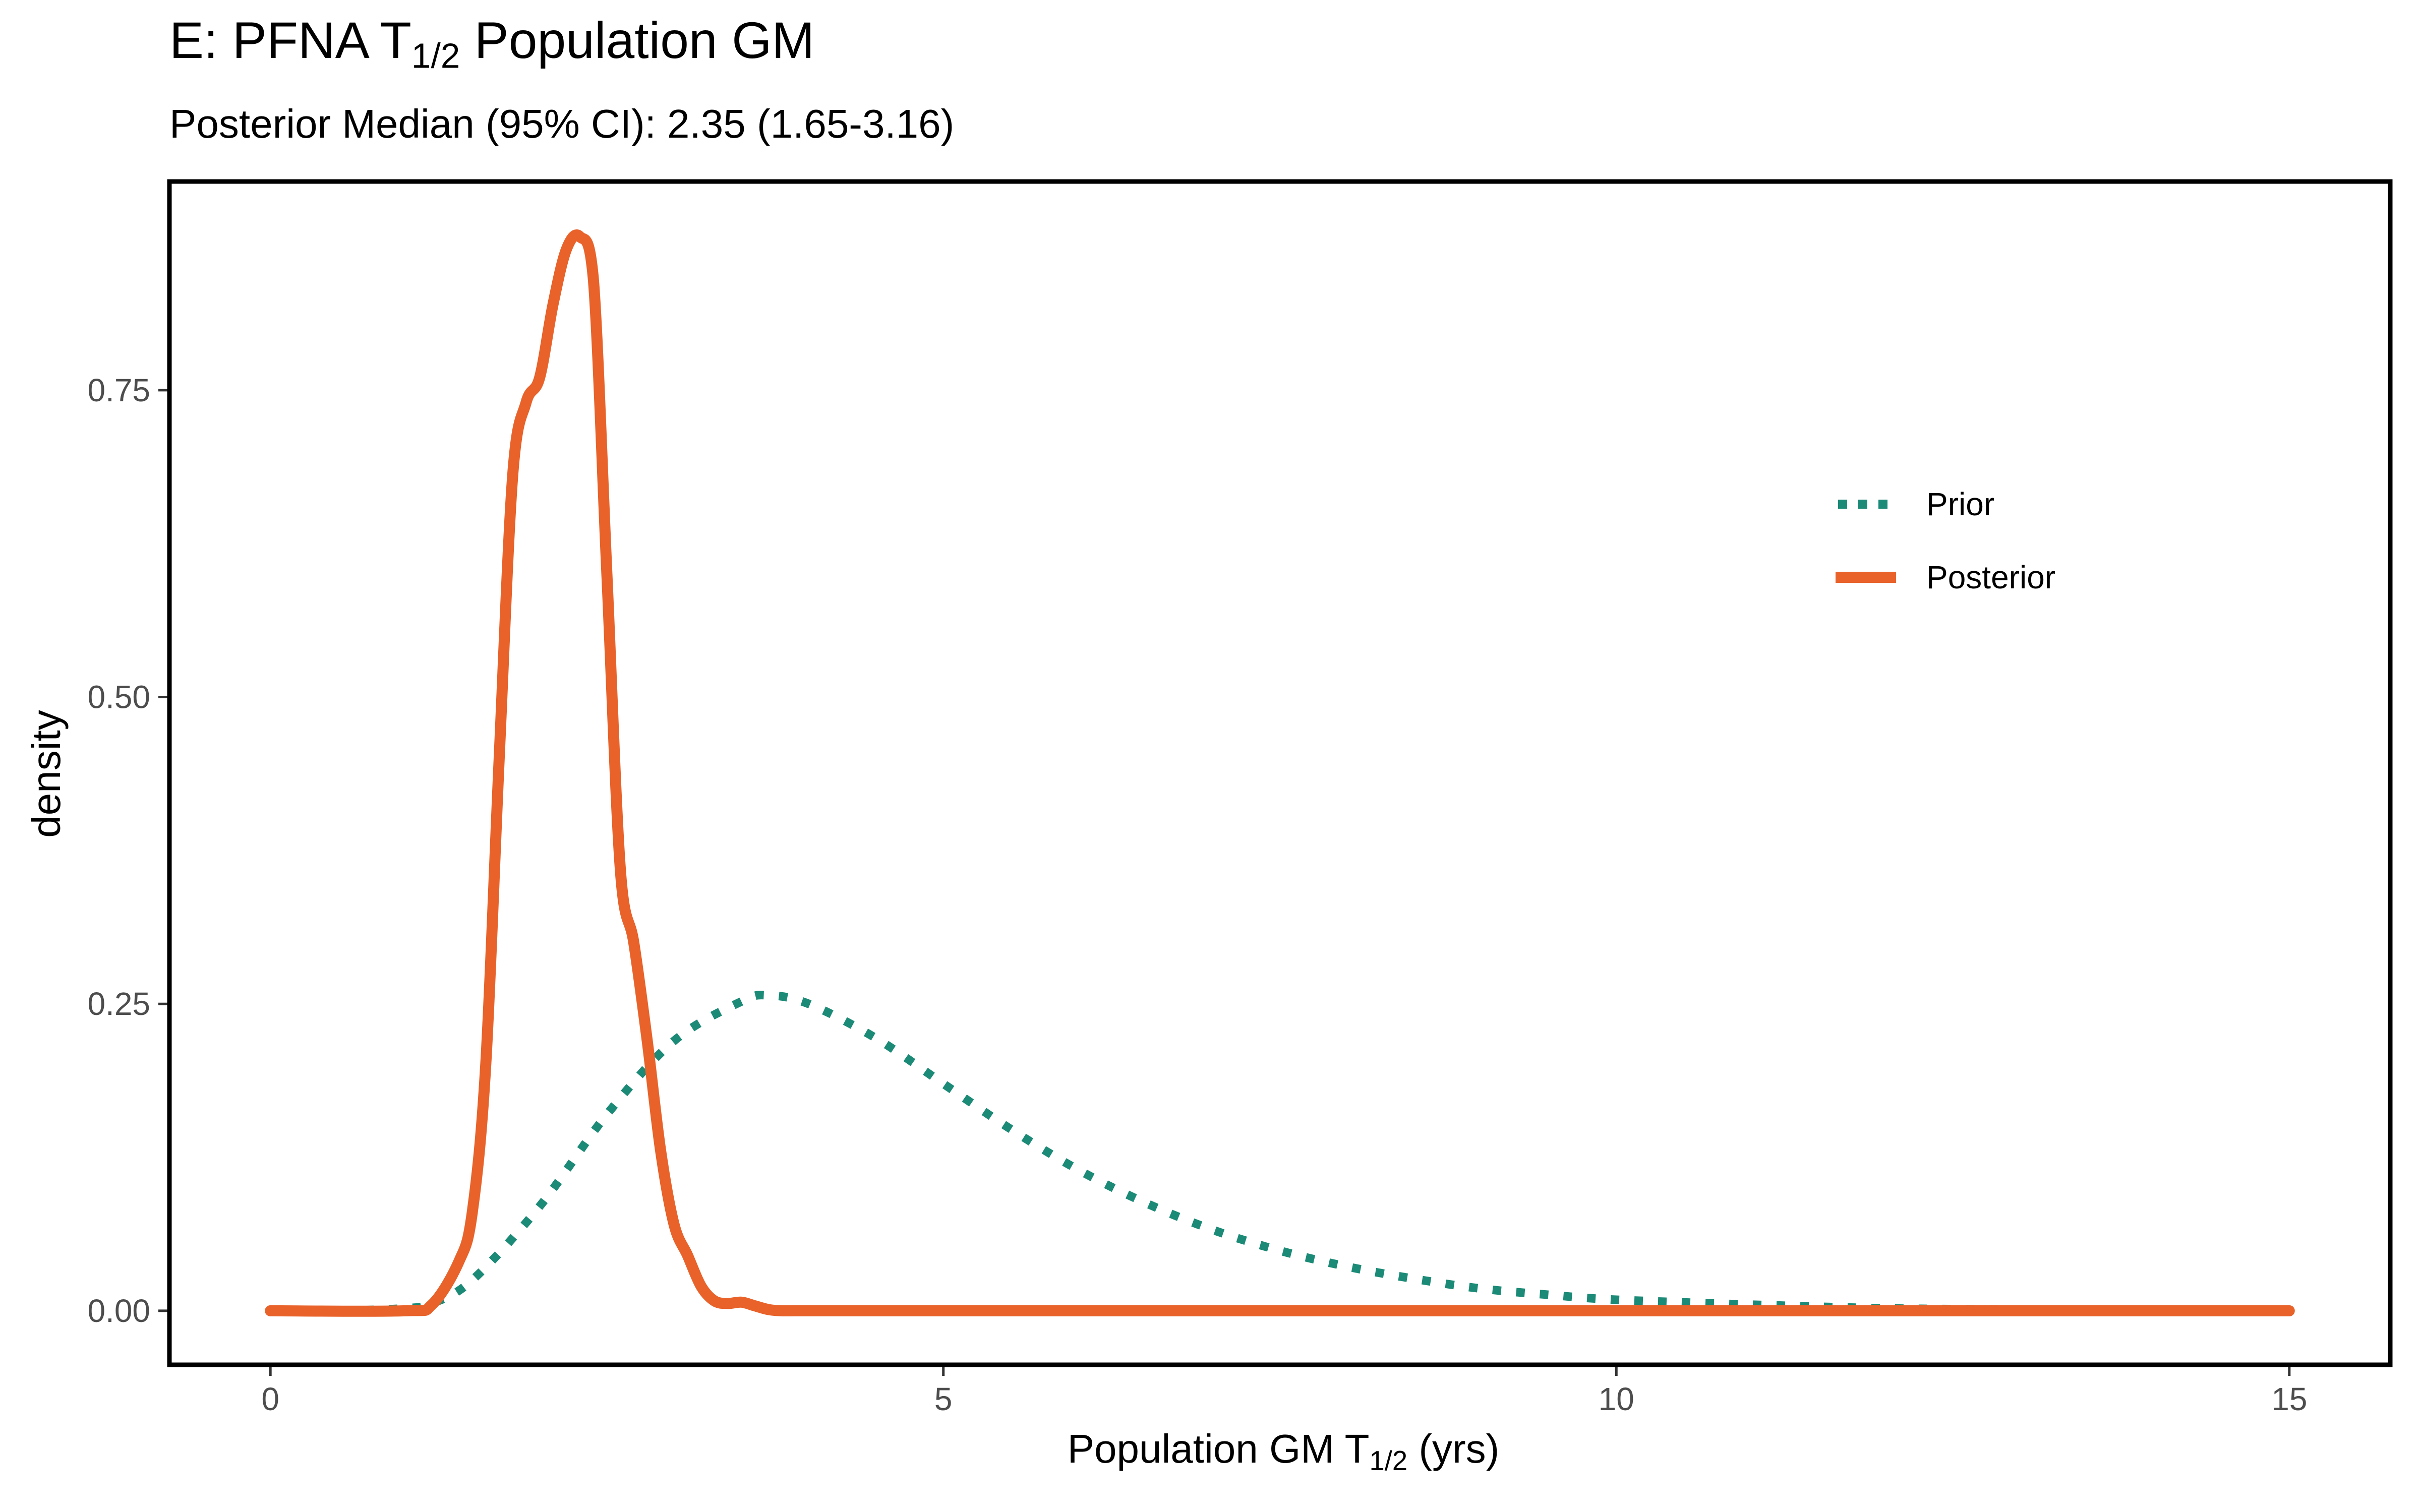 The width and height of the screenshot is (2420, 1512). What do you see at coordinates (944, 1399) in the screenshot?
I see `x-tick-label: 5` at bounding box center [944, 1399].